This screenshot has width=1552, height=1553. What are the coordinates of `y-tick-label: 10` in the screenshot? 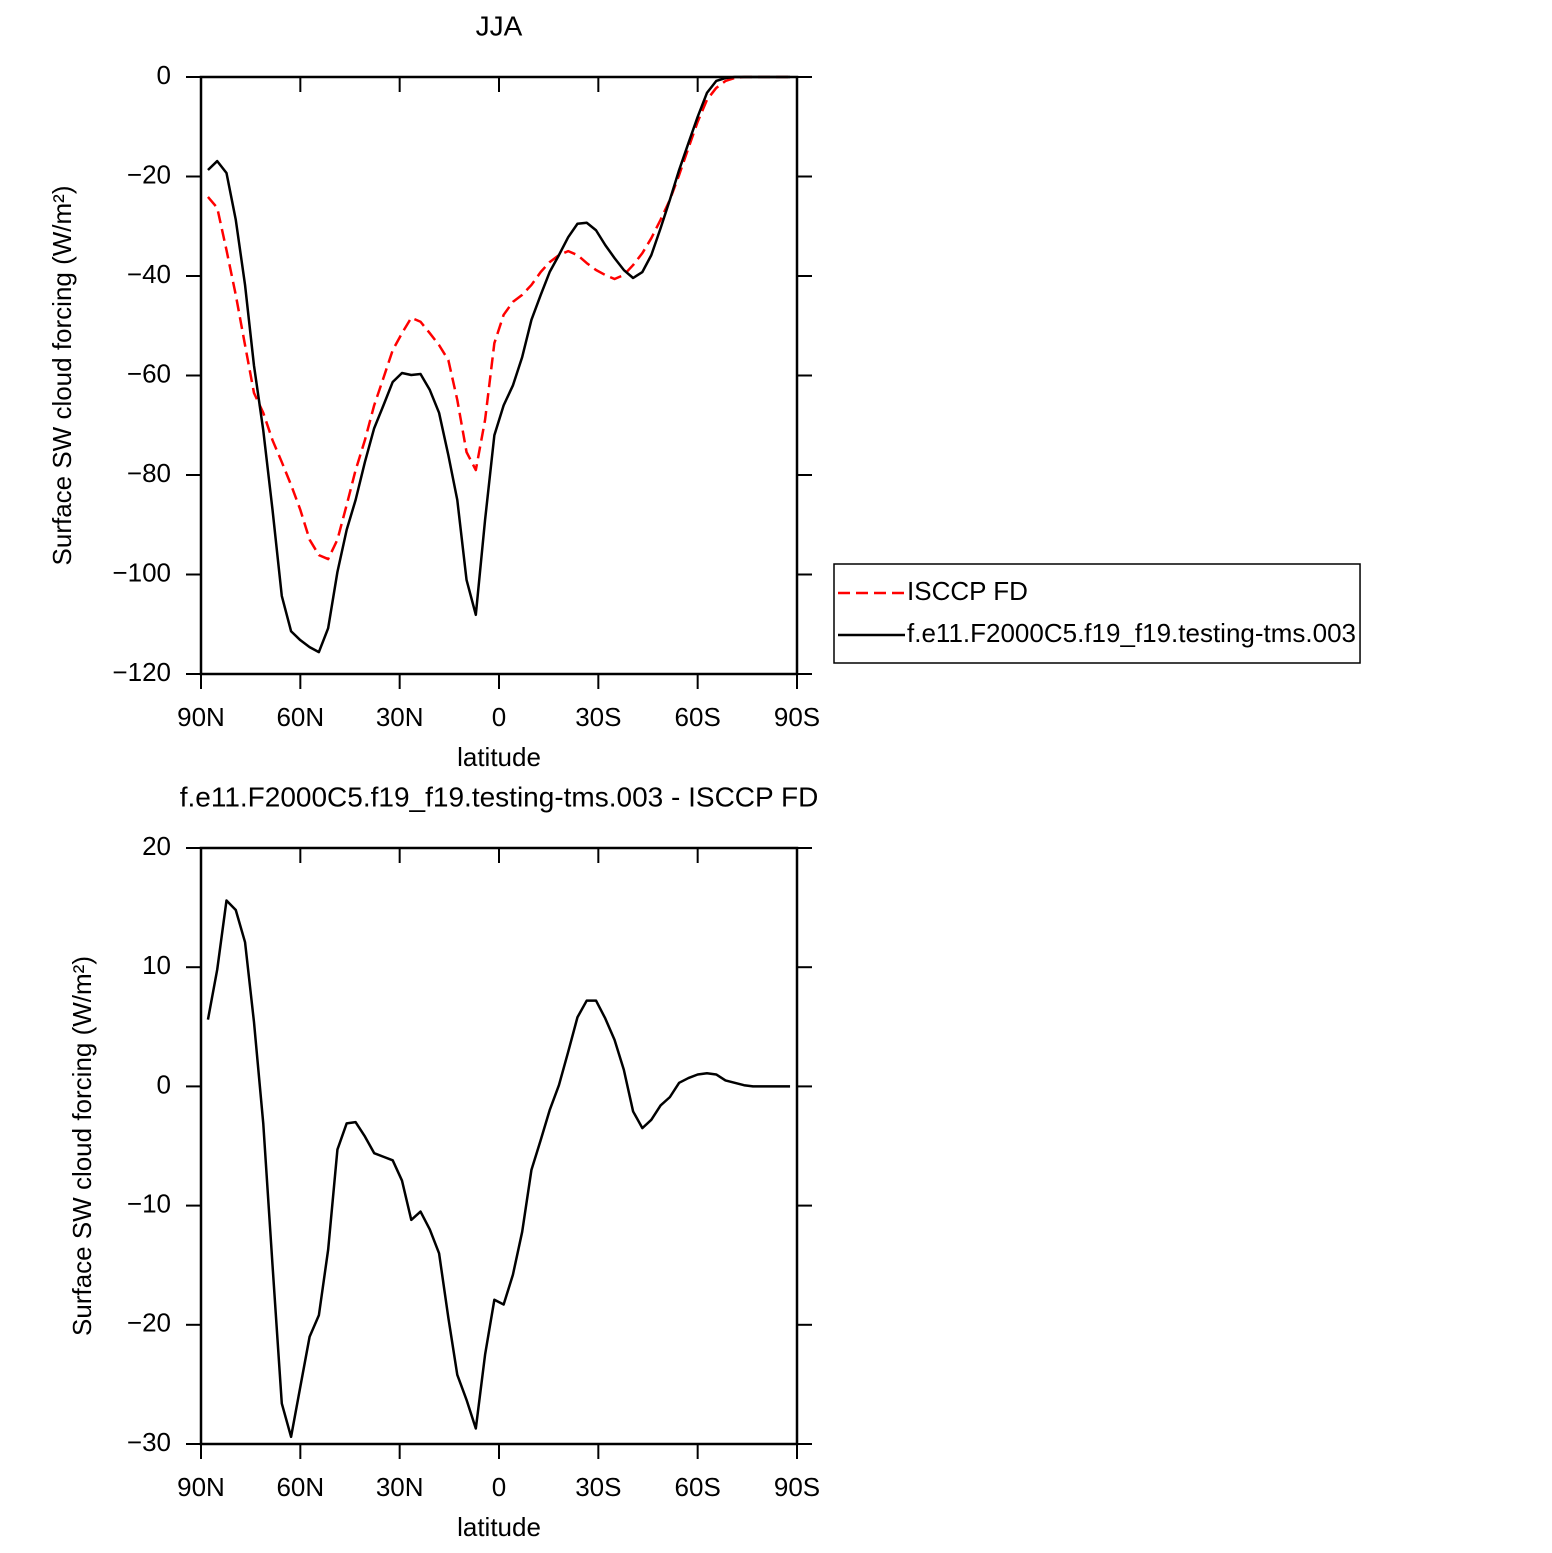 It's located at (156, 965).